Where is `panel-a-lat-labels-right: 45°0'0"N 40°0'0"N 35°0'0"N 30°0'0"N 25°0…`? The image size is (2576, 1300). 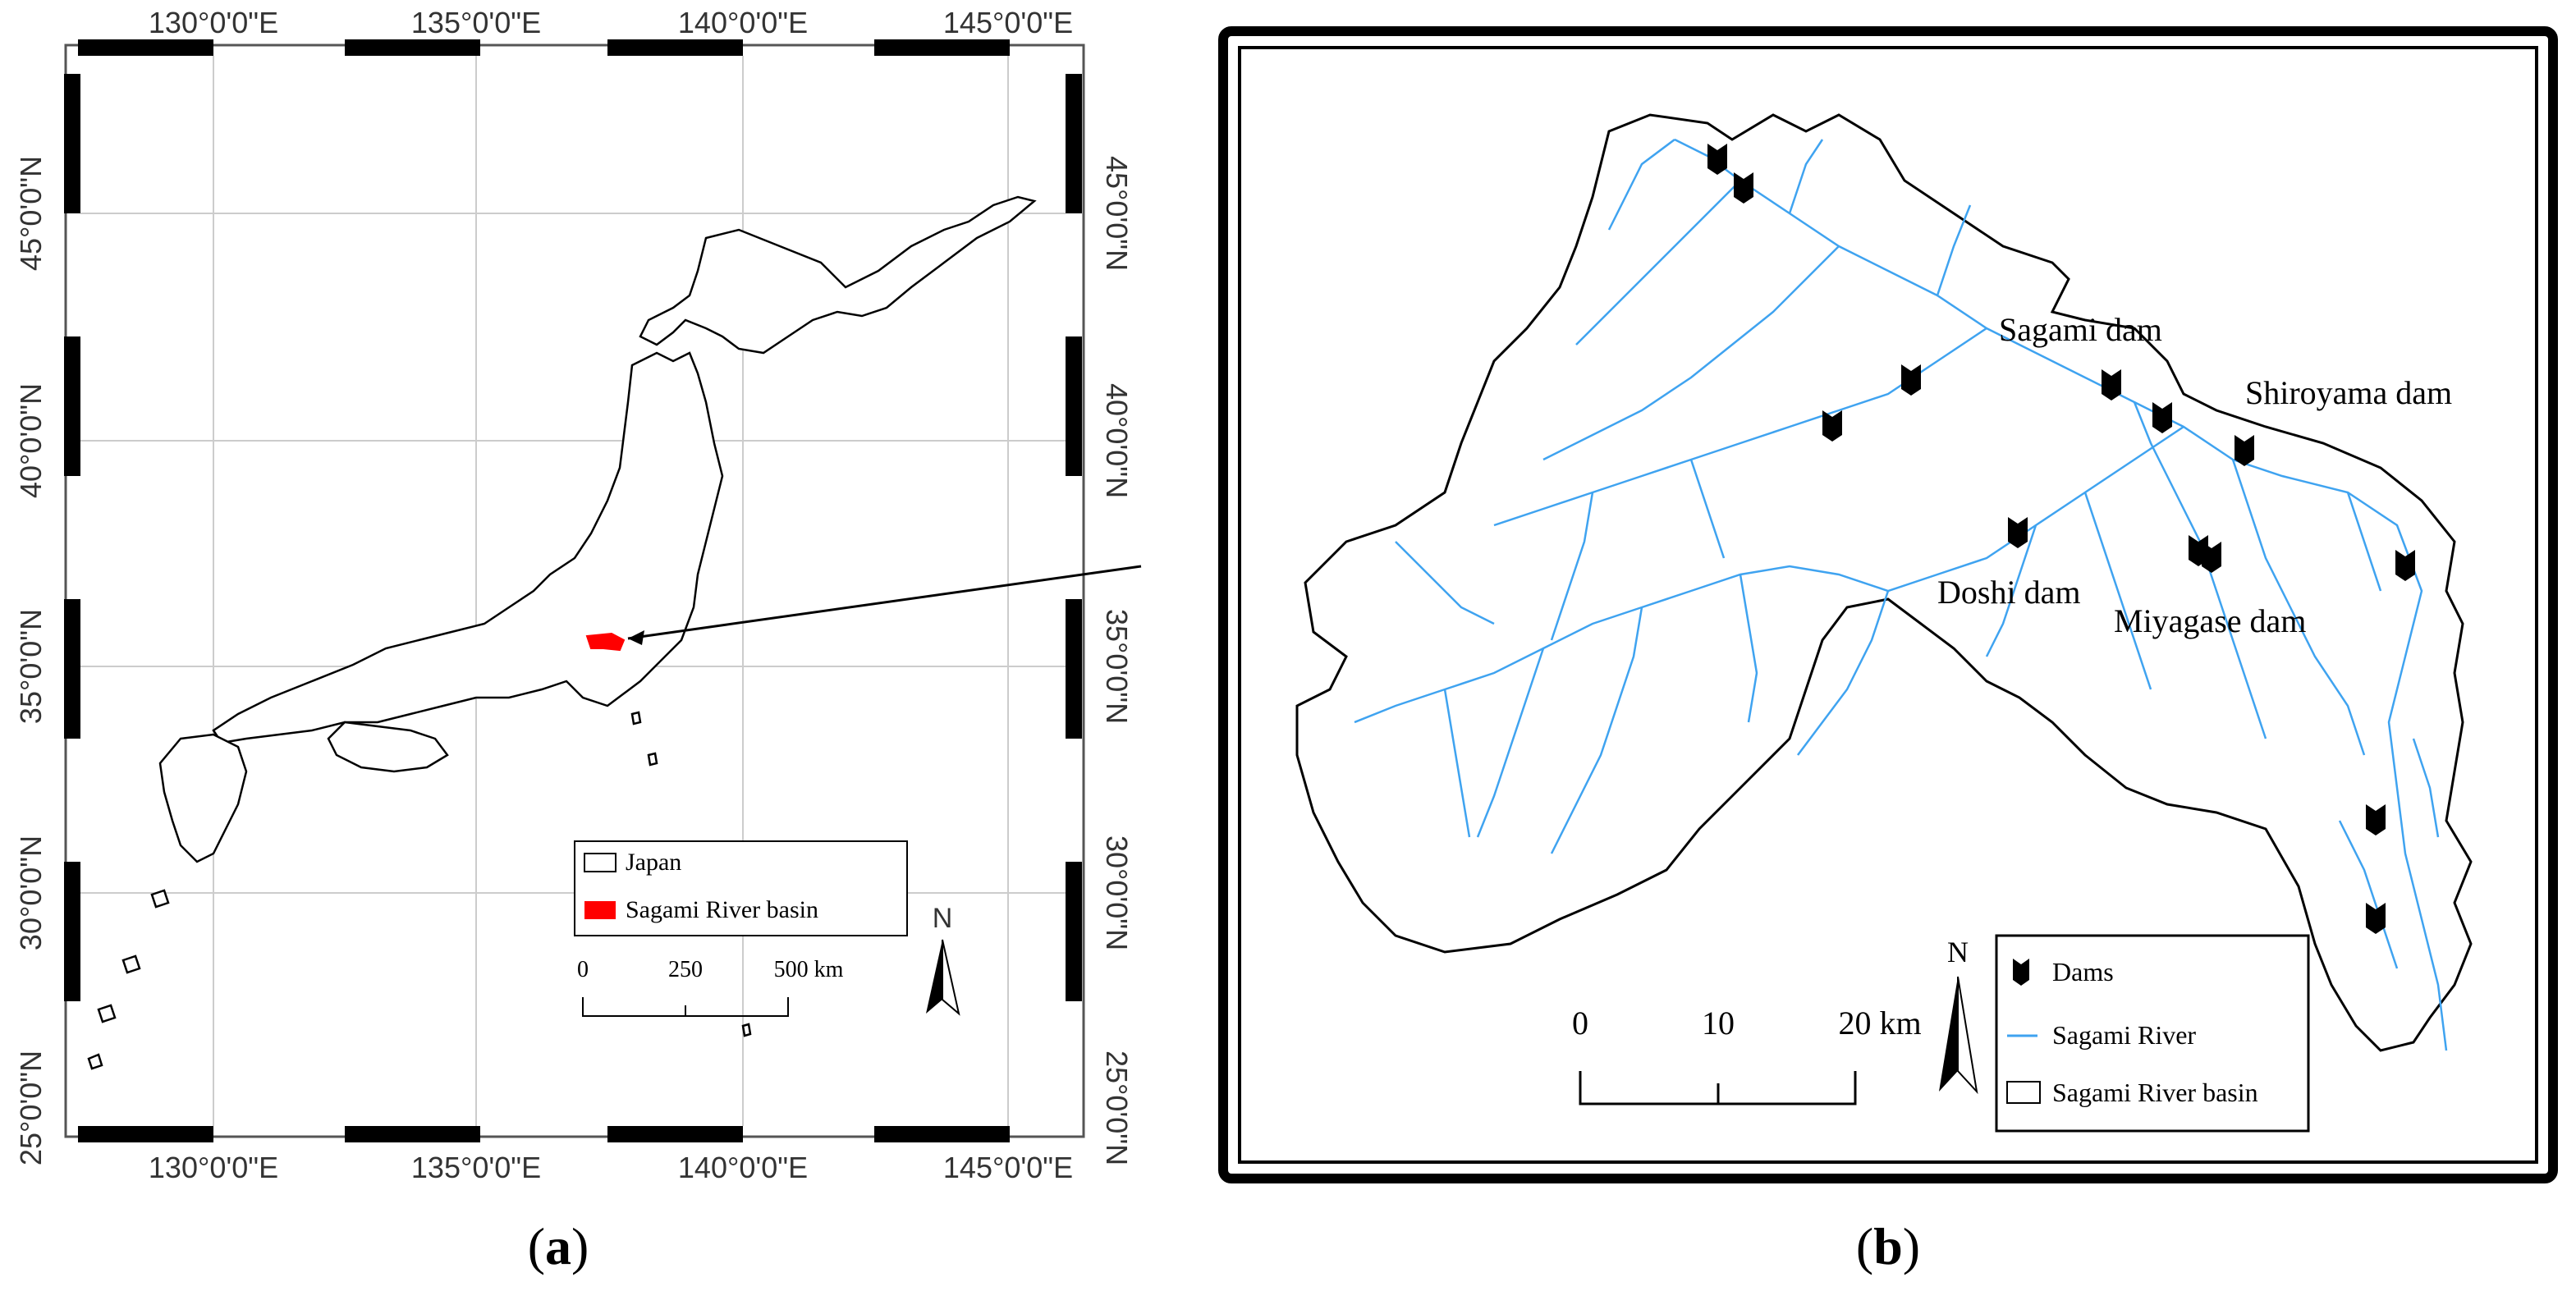
panel-a-lat-labels-right: 45°0'0"N 40°0'0"N 35°0'0"N 30°0'0"N 25°0… is located at coordinates (1117, 660).